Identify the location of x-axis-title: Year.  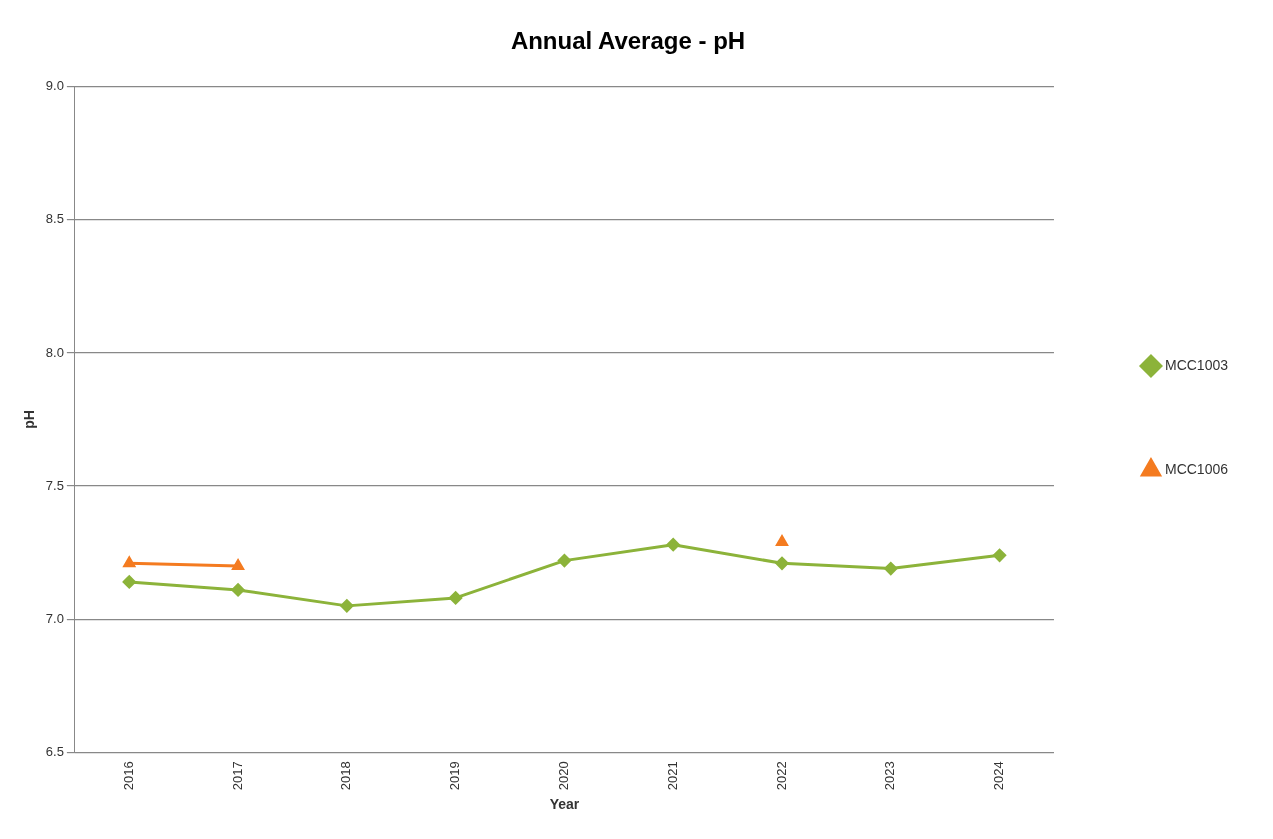
(564, 804).